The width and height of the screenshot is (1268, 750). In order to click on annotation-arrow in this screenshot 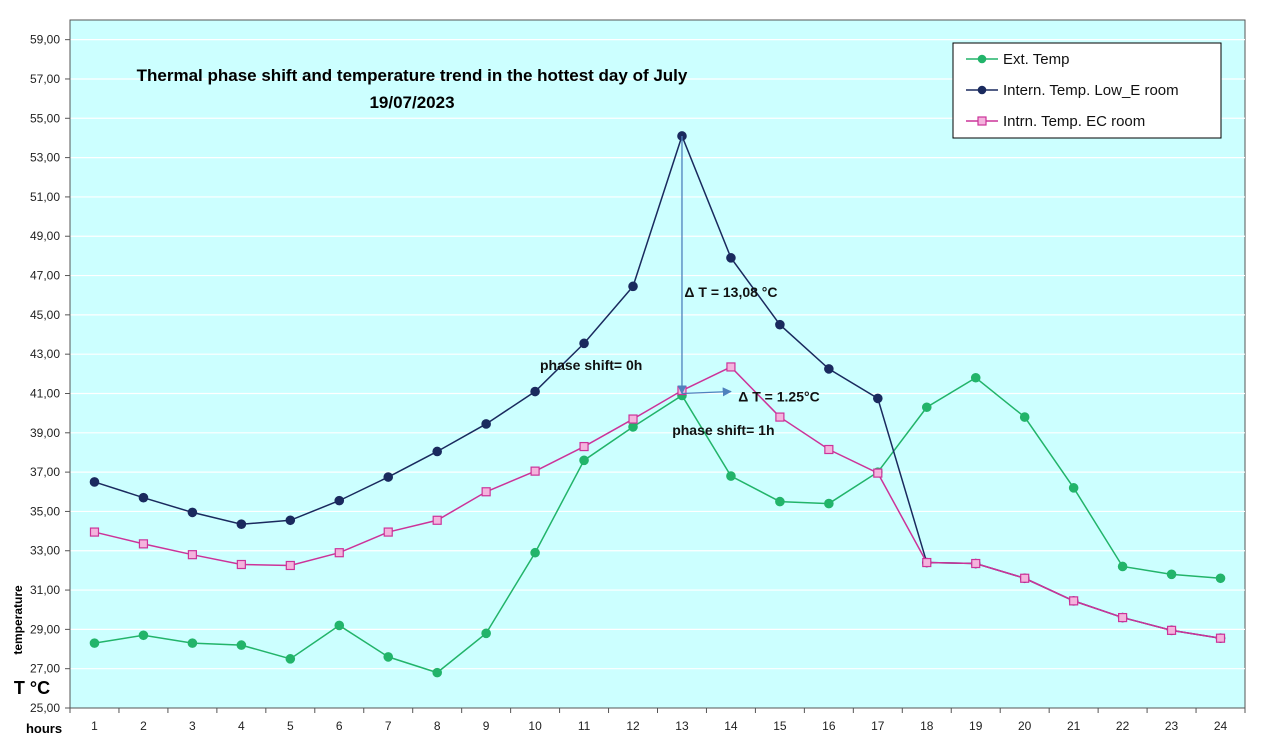, I will do `click(706, 392)`.